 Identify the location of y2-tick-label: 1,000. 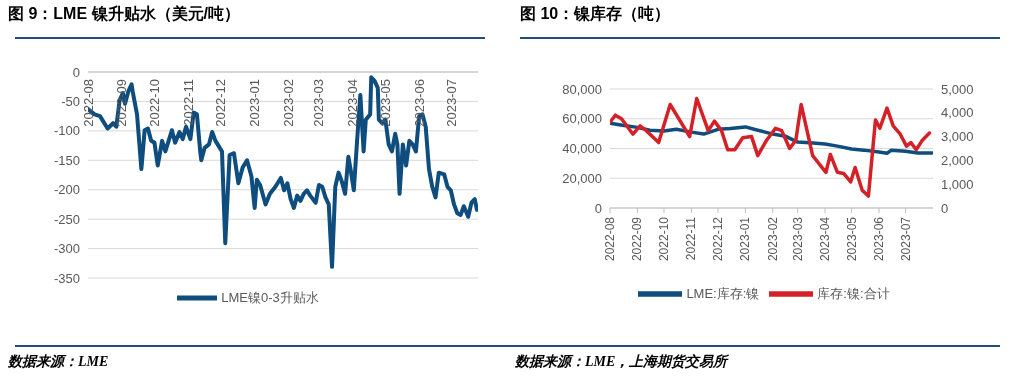
(957, 184).